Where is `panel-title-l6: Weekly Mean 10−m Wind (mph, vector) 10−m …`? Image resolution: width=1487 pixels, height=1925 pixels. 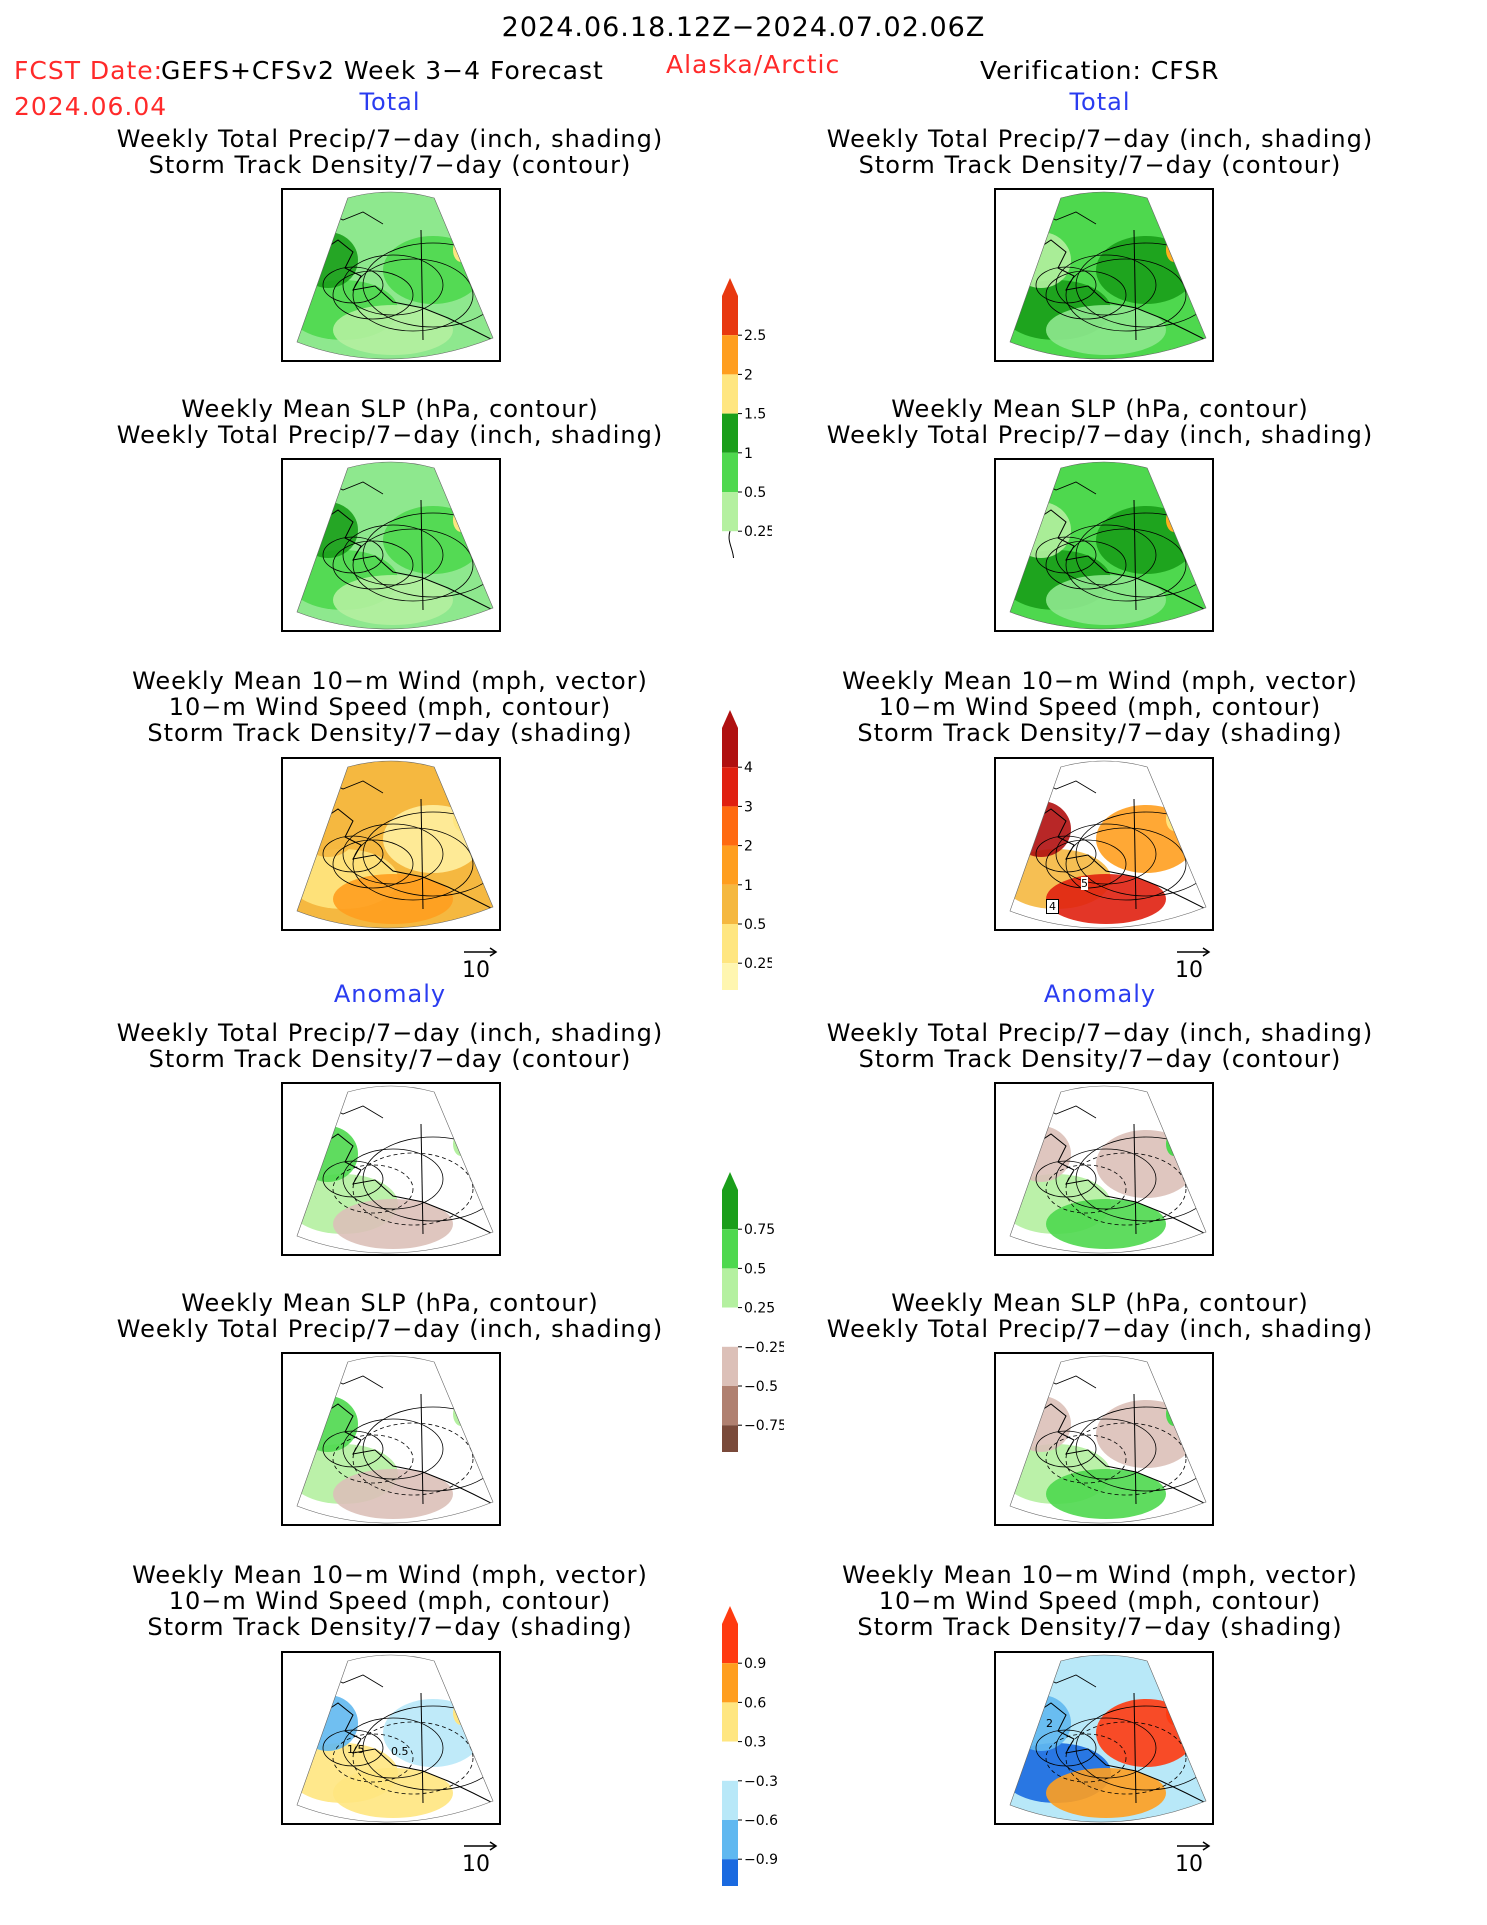 panel-title-l6: Weekly Mean 10−m Wind (mph, vector) 10−m … is located at coordinates (390, 1601).